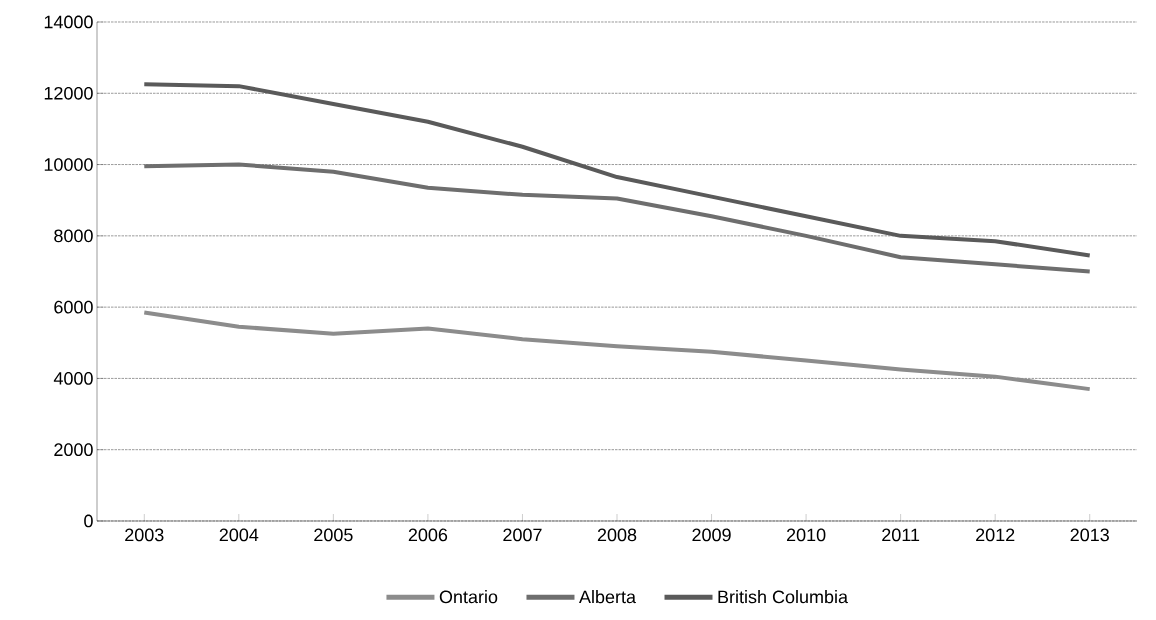 The width and height of the screenshot is (1156, 620). Describe the element at coordinates (783, 597) in the screenshot. I see `legend-label: British Columbia` at that location.